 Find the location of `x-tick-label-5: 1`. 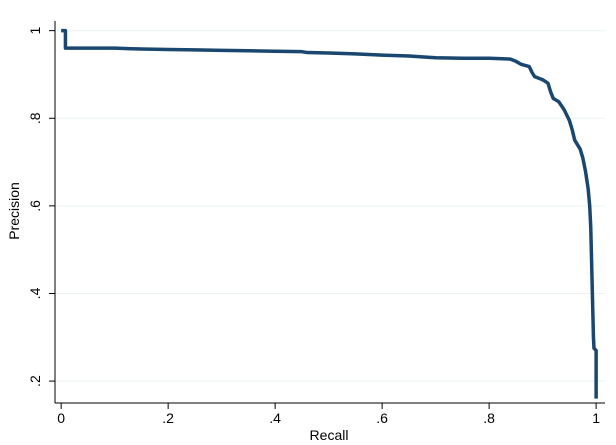

x-tick-label-5: 1 is located at coordinates (596, 418).